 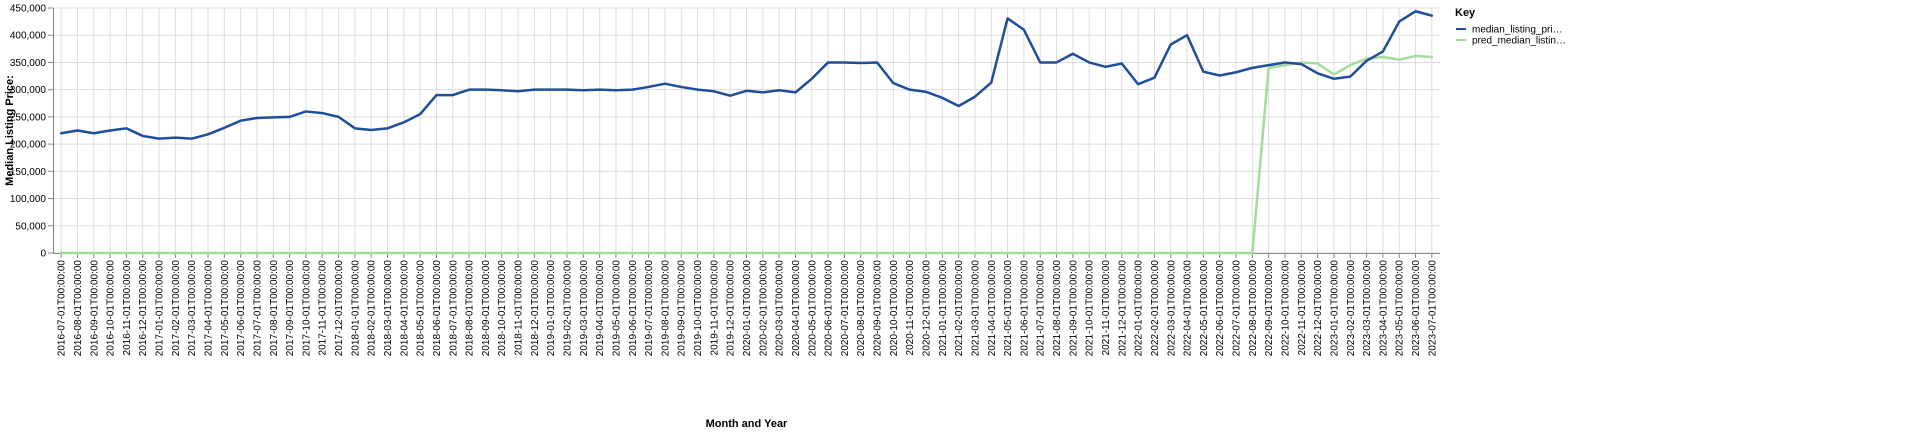 I want to click on x-tick-label: 2019-08-01T00:00:00, so click(x=665, y=308).